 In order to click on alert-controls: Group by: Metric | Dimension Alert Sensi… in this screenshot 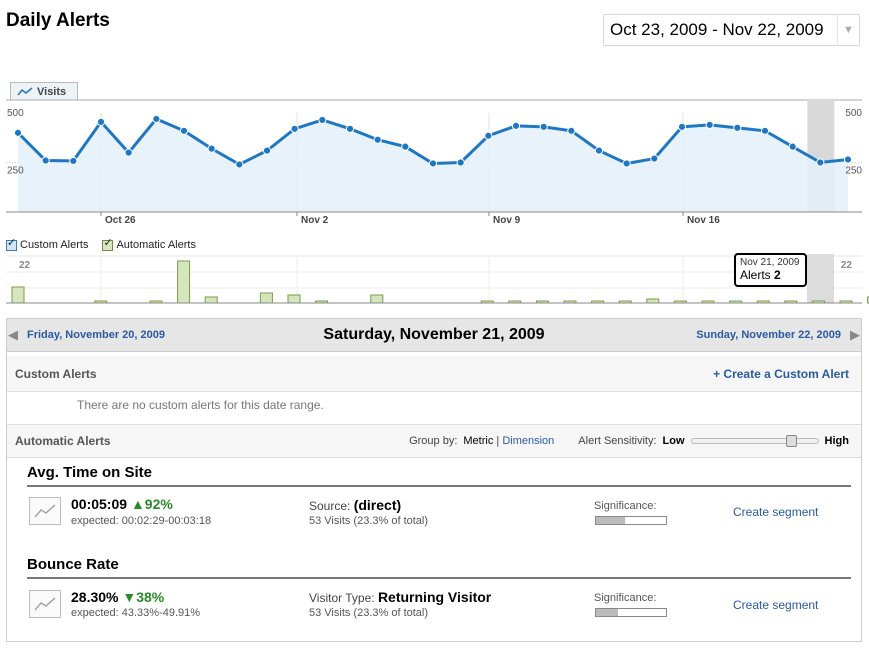, I will do `click(629, 441)`.